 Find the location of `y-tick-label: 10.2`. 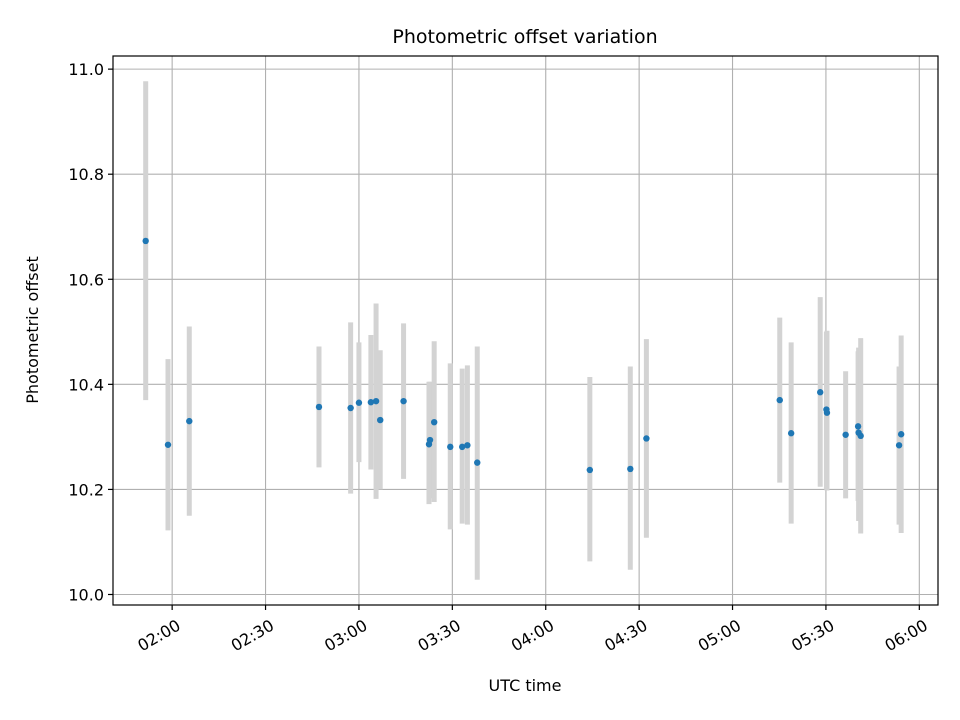

y-tick-label: 10.2 is located at coordinates (86, 489).